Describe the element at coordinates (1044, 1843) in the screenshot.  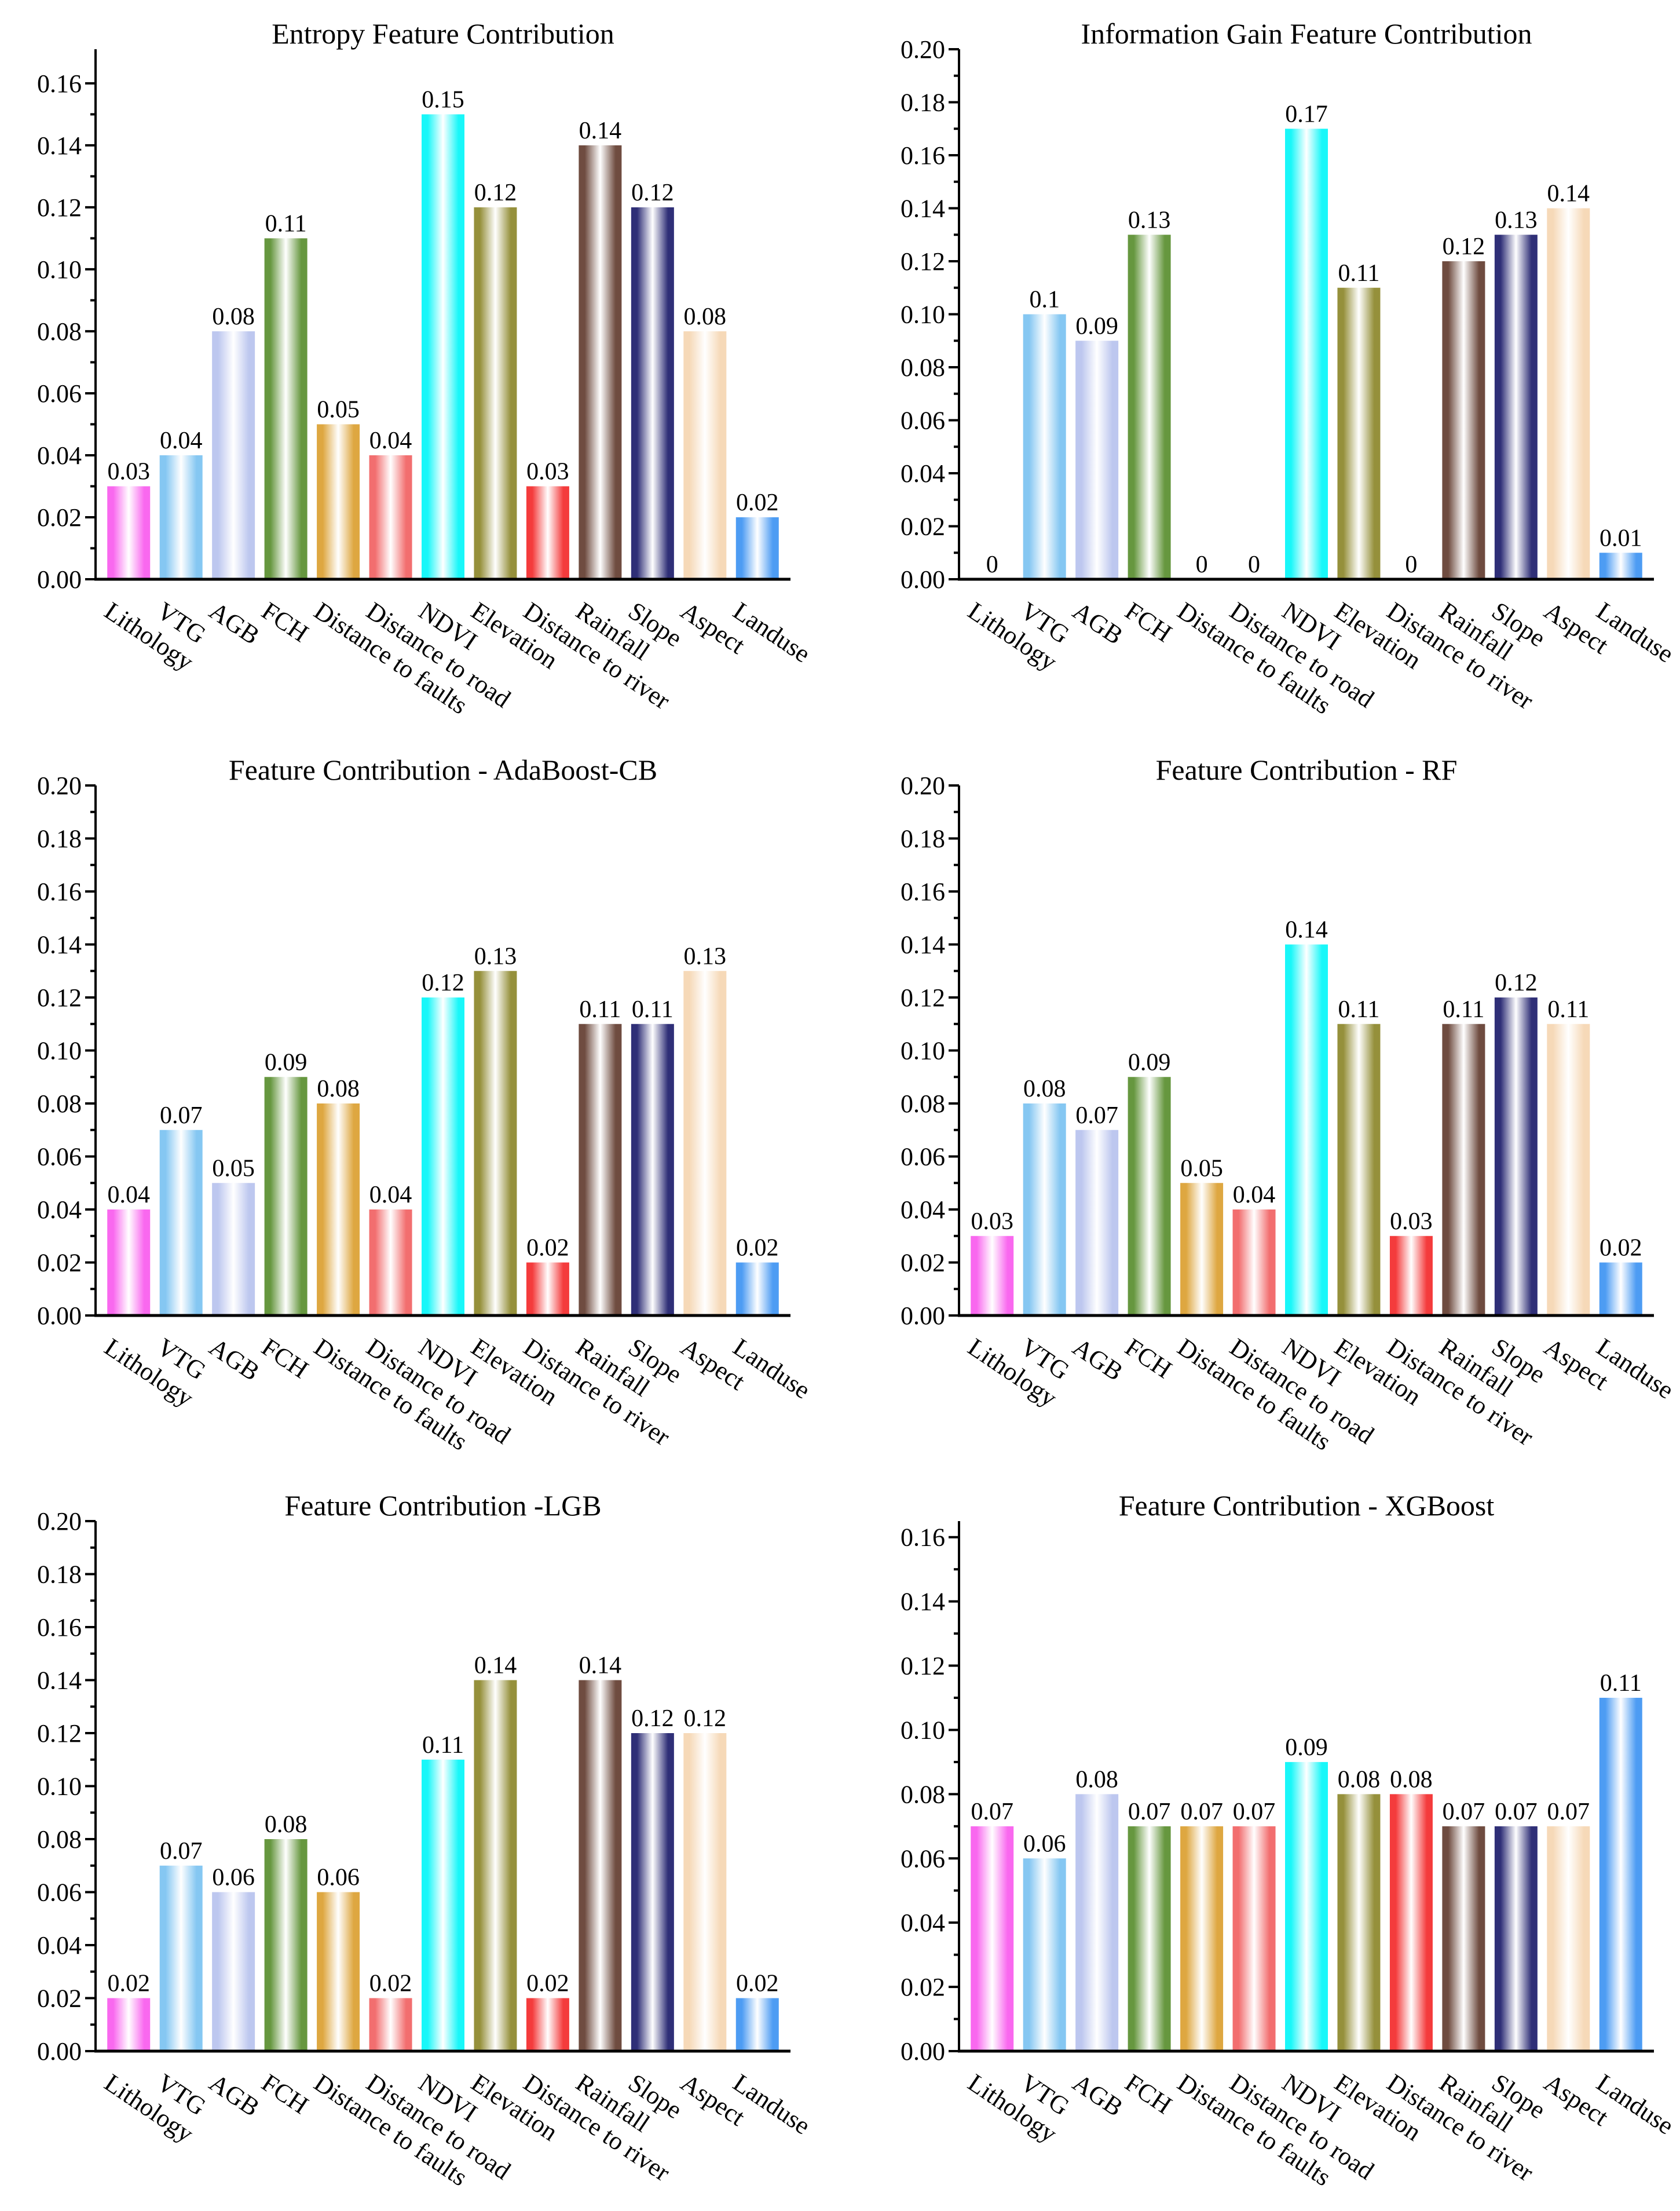
I see `value-label: 0.06` at that location.